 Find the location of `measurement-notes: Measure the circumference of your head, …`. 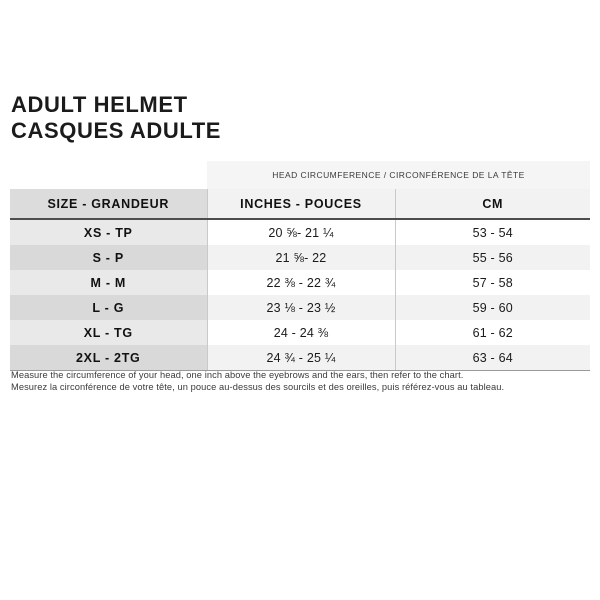

measurement-notes: Measure the circumference of your head, … is located at coordinates (257, 381).